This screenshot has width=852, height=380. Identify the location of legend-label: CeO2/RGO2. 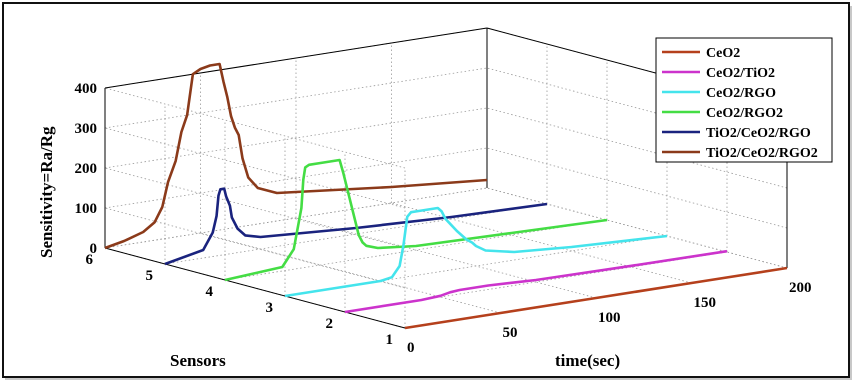
(744, 113).